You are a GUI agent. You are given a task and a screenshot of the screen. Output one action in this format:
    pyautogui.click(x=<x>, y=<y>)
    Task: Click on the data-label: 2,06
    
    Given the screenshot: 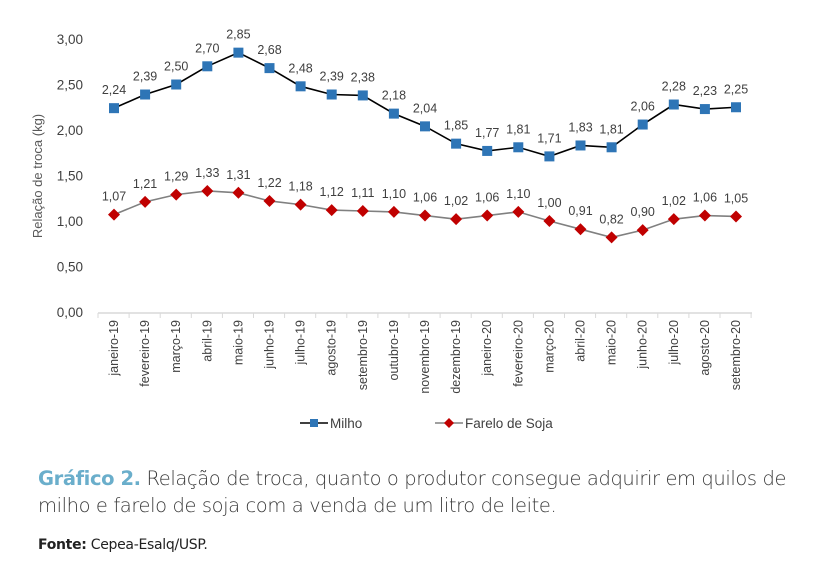 What is the action you would take?
    pyautogui.click(x=643, y=107)
    